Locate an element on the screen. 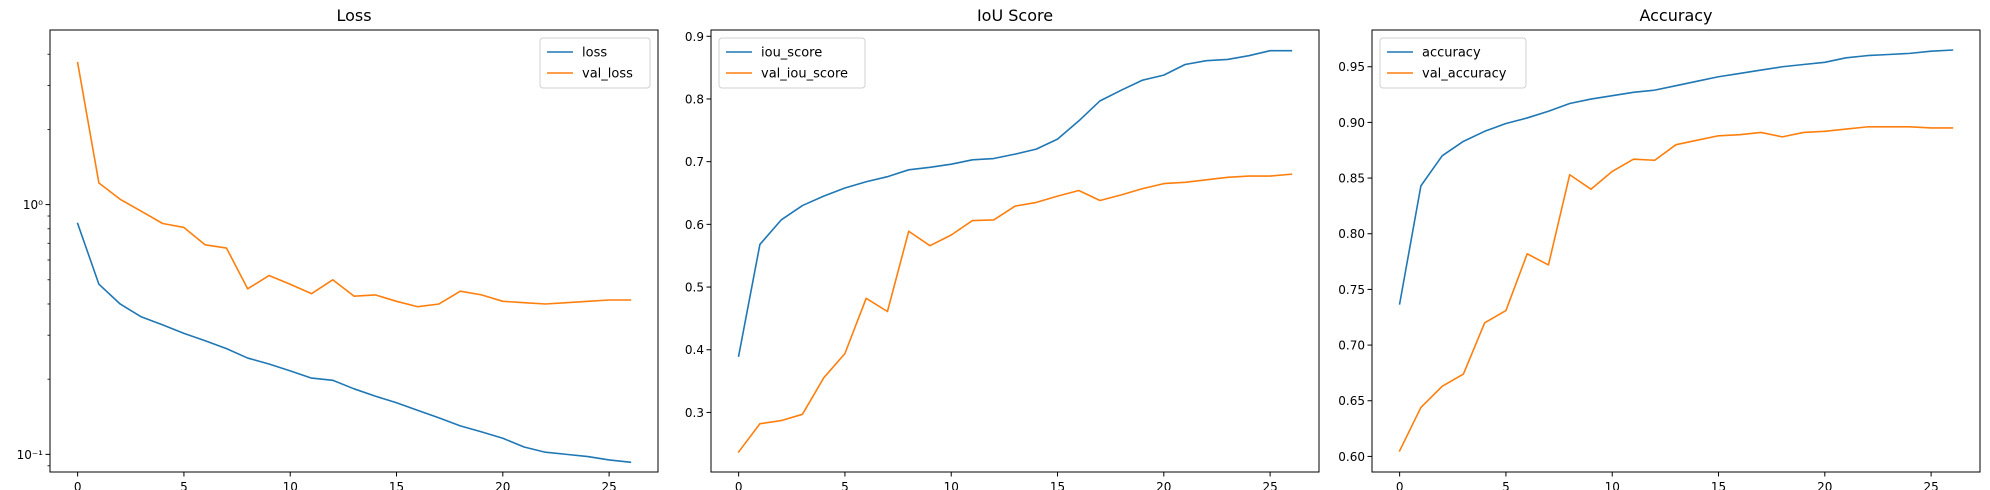  legend-label: loss is located at coordinates (594, 53).